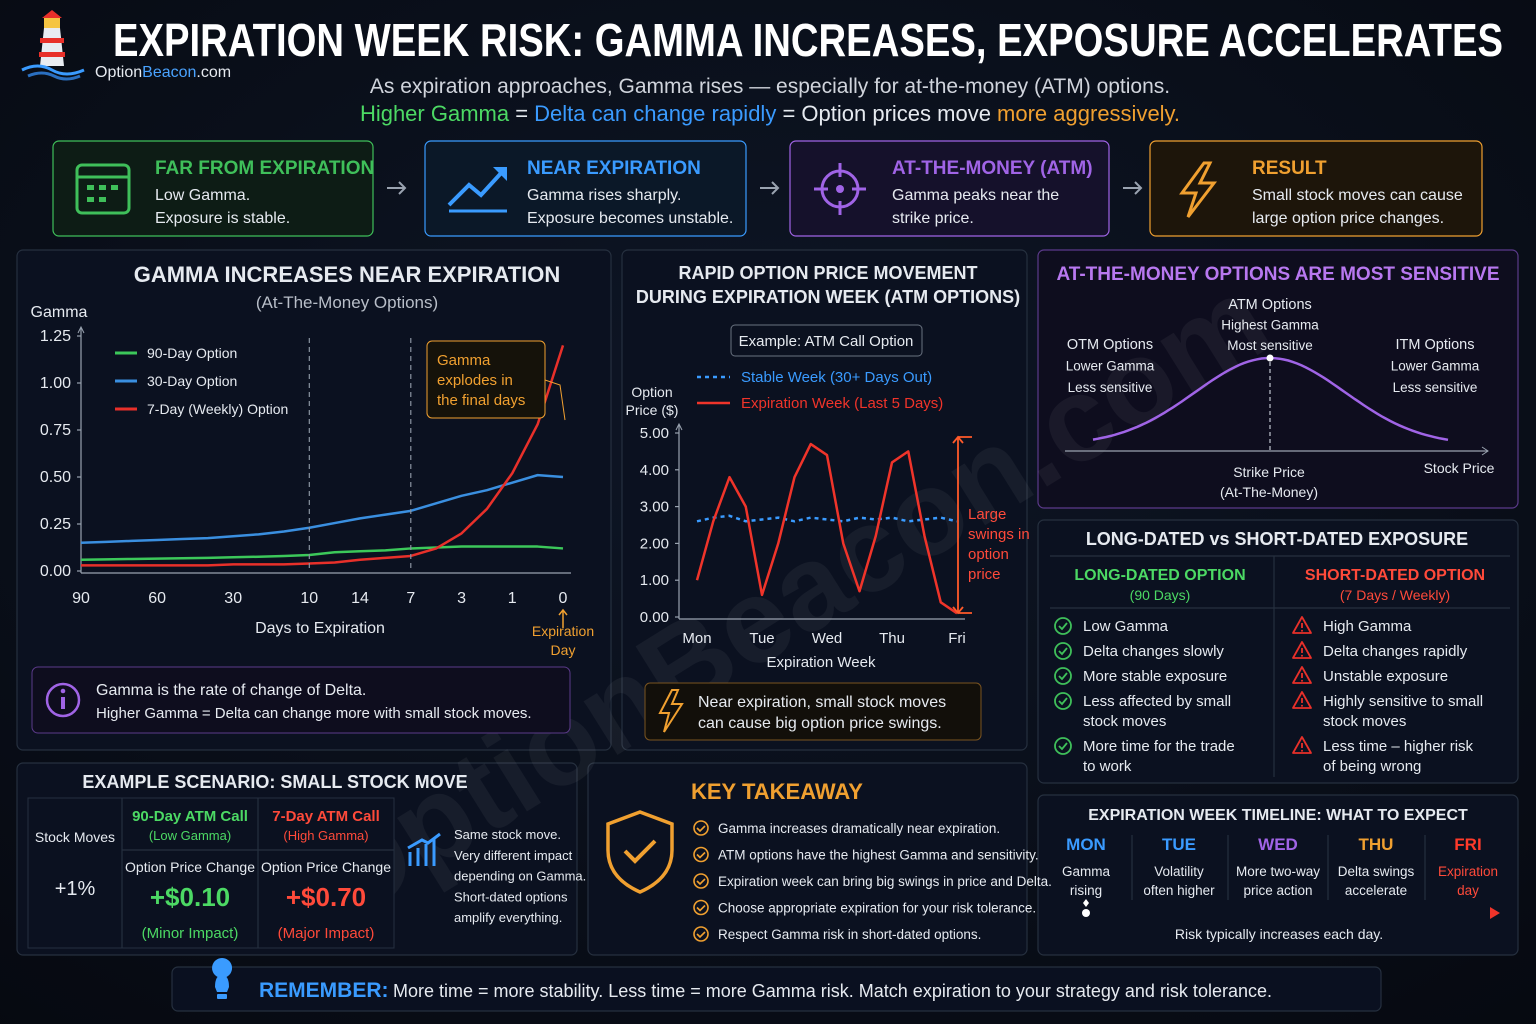 Image resolution: width=1536 pixels, height=1024 pixels. Describe the element at coordinates (1277, 890) in the screenshot. I see `day-text: price action` at that location.